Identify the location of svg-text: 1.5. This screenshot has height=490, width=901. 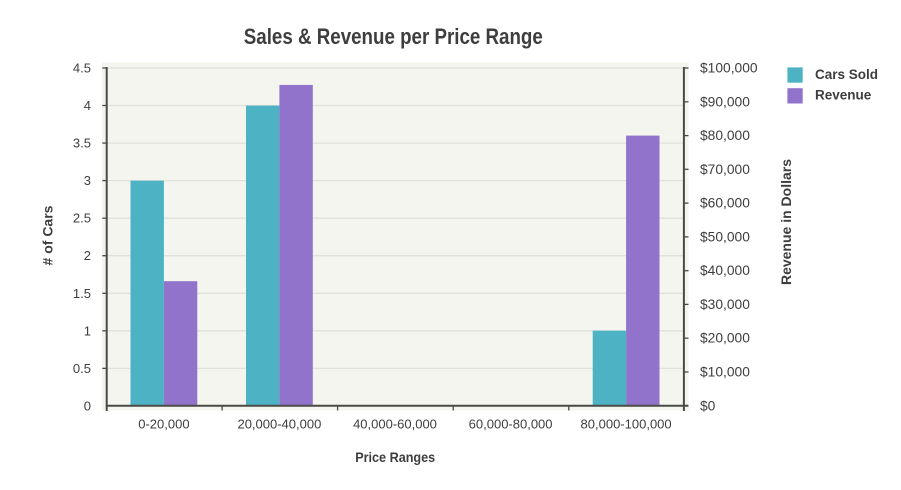
(82, 293).